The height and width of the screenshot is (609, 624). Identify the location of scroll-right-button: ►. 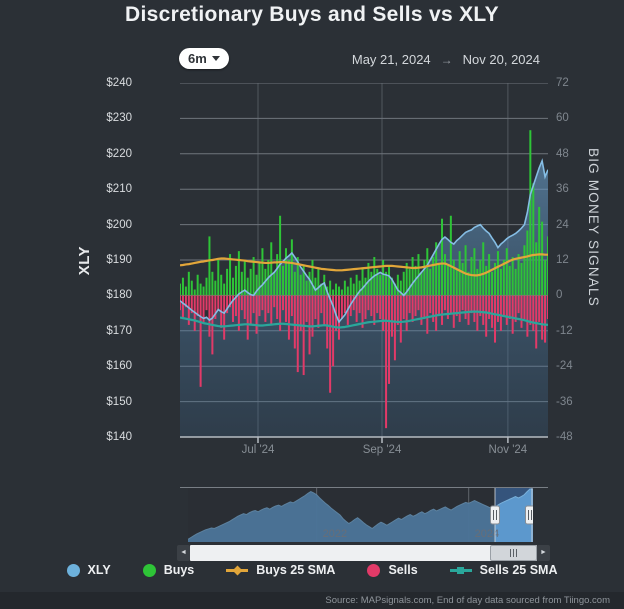
(543, 553).